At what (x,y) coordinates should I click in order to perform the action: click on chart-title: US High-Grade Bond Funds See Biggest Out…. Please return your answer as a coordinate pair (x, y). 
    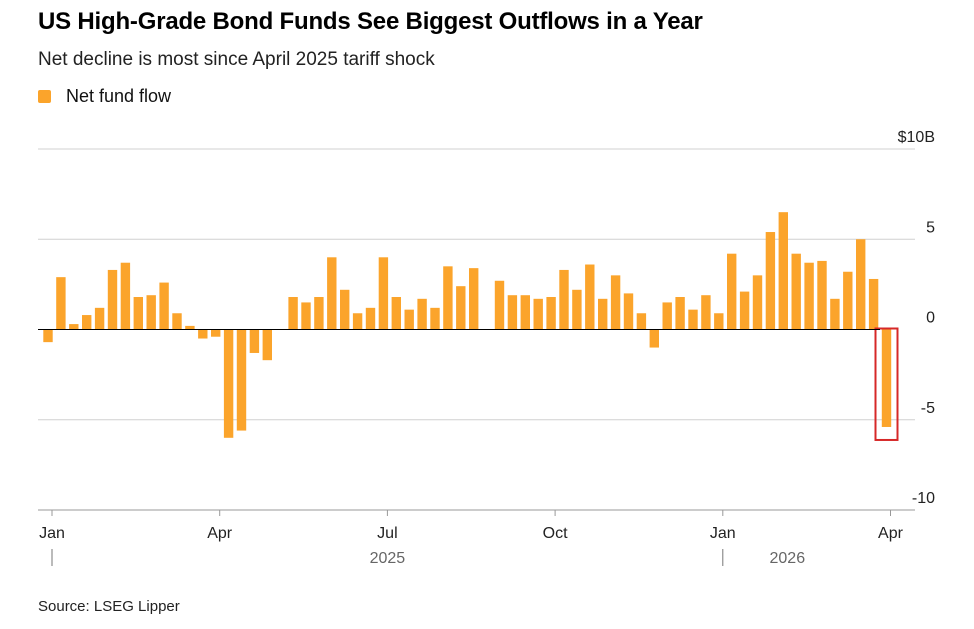
    Looking at the image, I should click on (370, 21).